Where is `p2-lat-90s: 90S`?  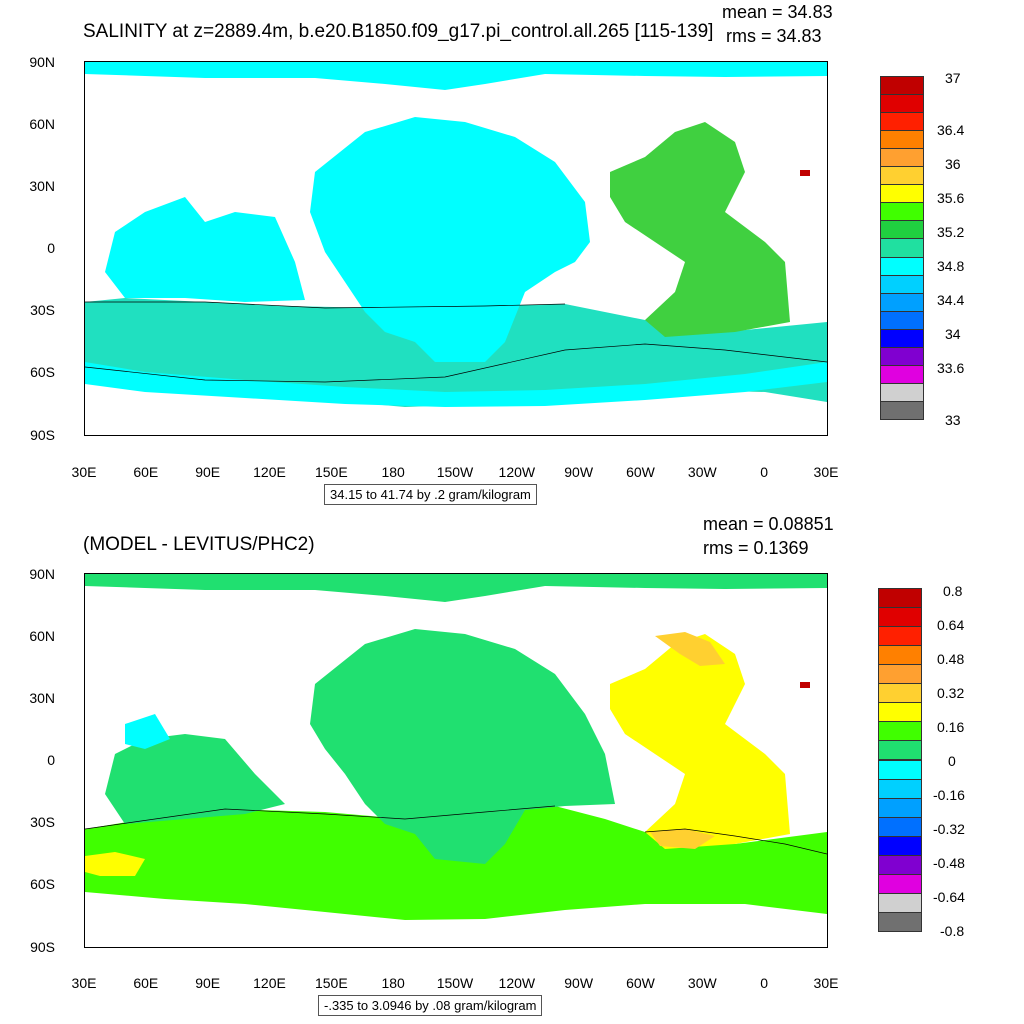 p2-lat-90s: 90S is located at coordinates (42, 947).